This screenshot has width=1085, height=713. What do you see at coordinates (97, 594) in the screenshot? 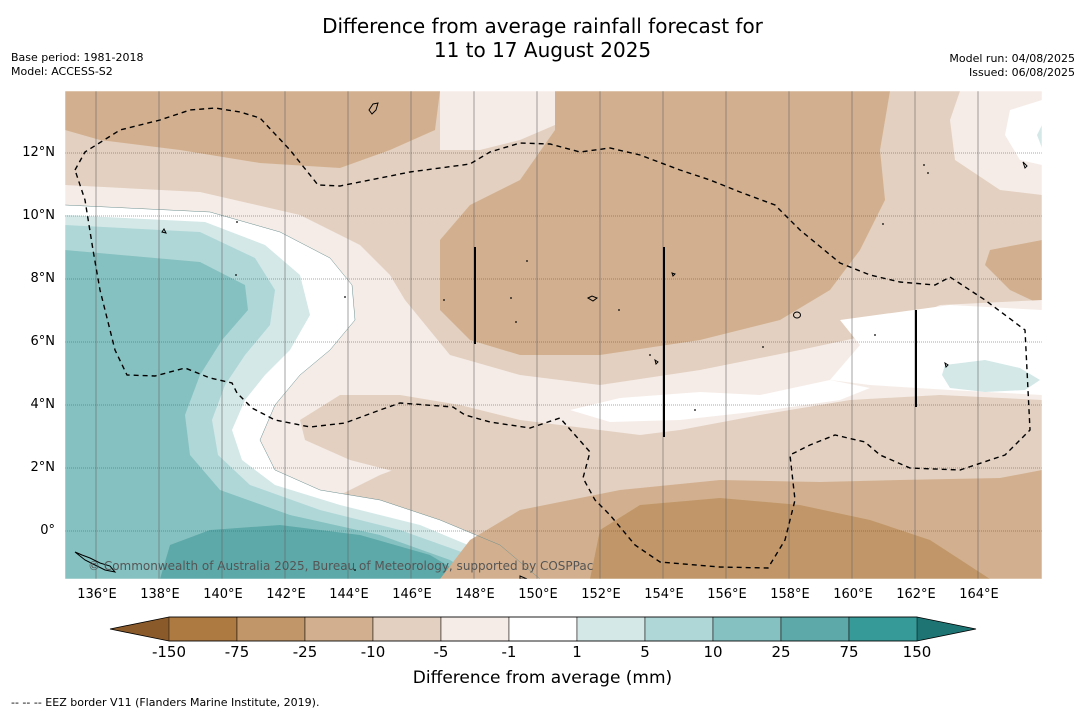
I see `lon-label-136e: 136°E` at bounding box center [97, 594].